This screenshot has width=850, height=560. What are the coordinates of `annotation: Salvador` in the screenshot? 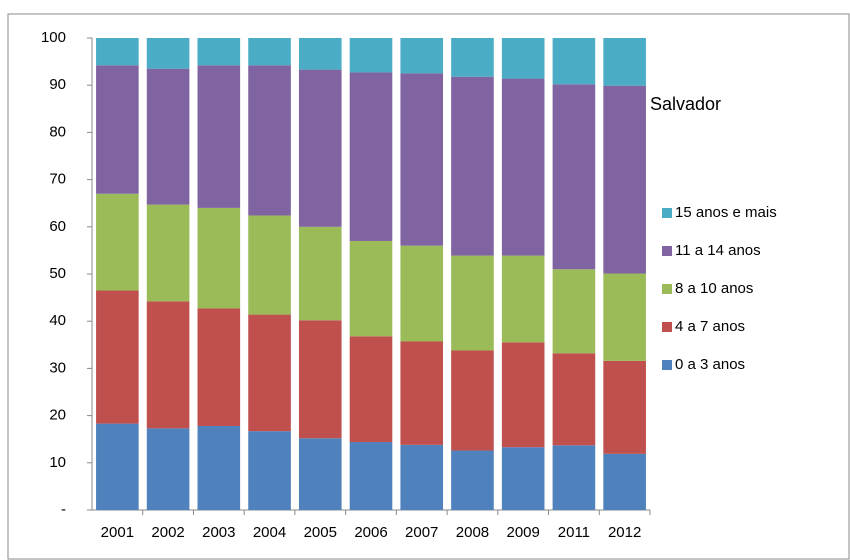 It's located at (685, 104).